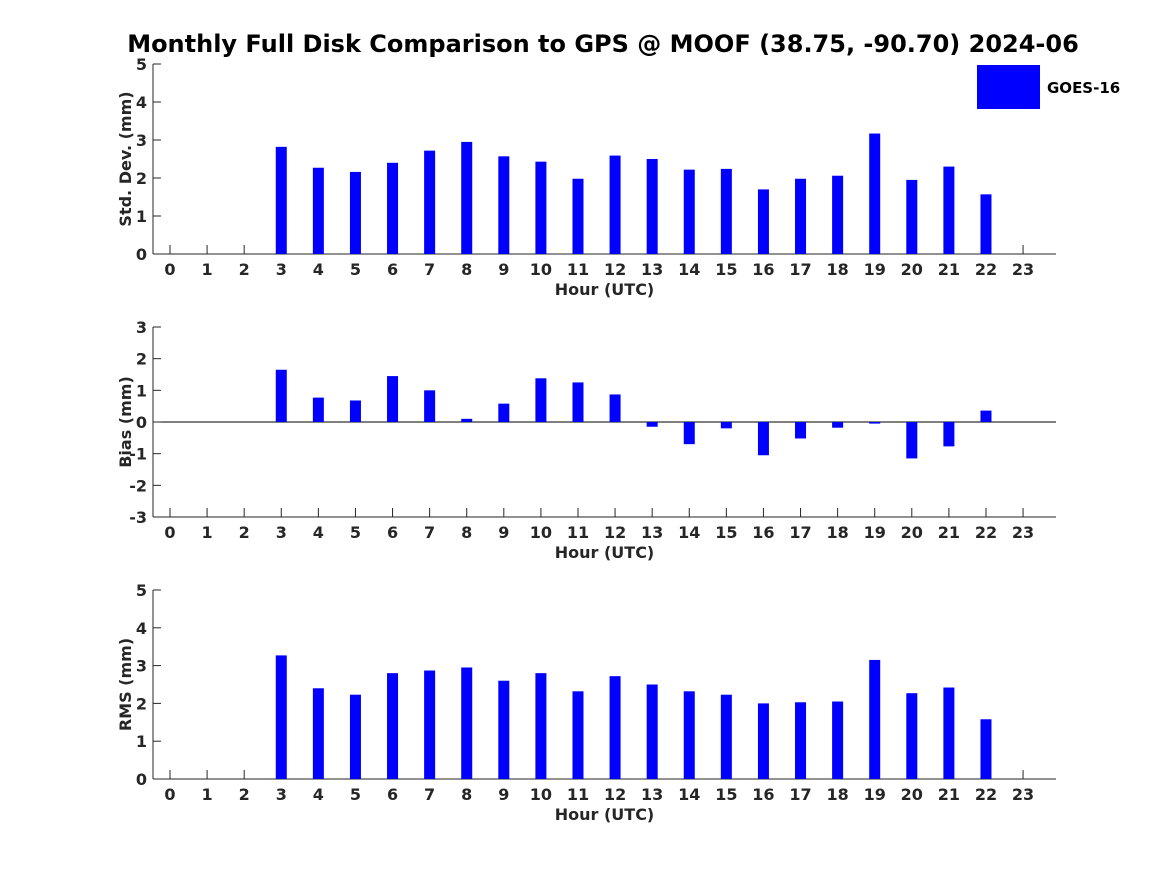  I want to click on y-tick-label: 0, so click(141, 779).